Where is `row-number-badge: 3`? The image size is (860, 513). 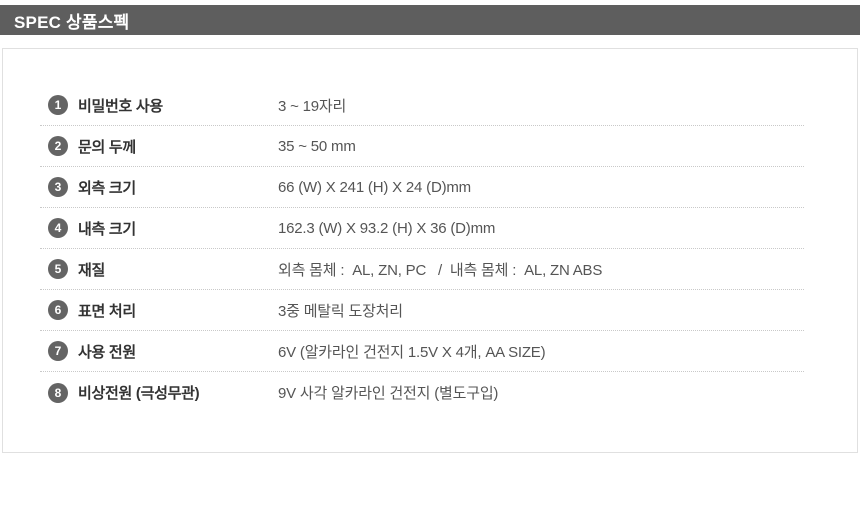
row-number-badge: 3 is located at coordinates (58, 187).